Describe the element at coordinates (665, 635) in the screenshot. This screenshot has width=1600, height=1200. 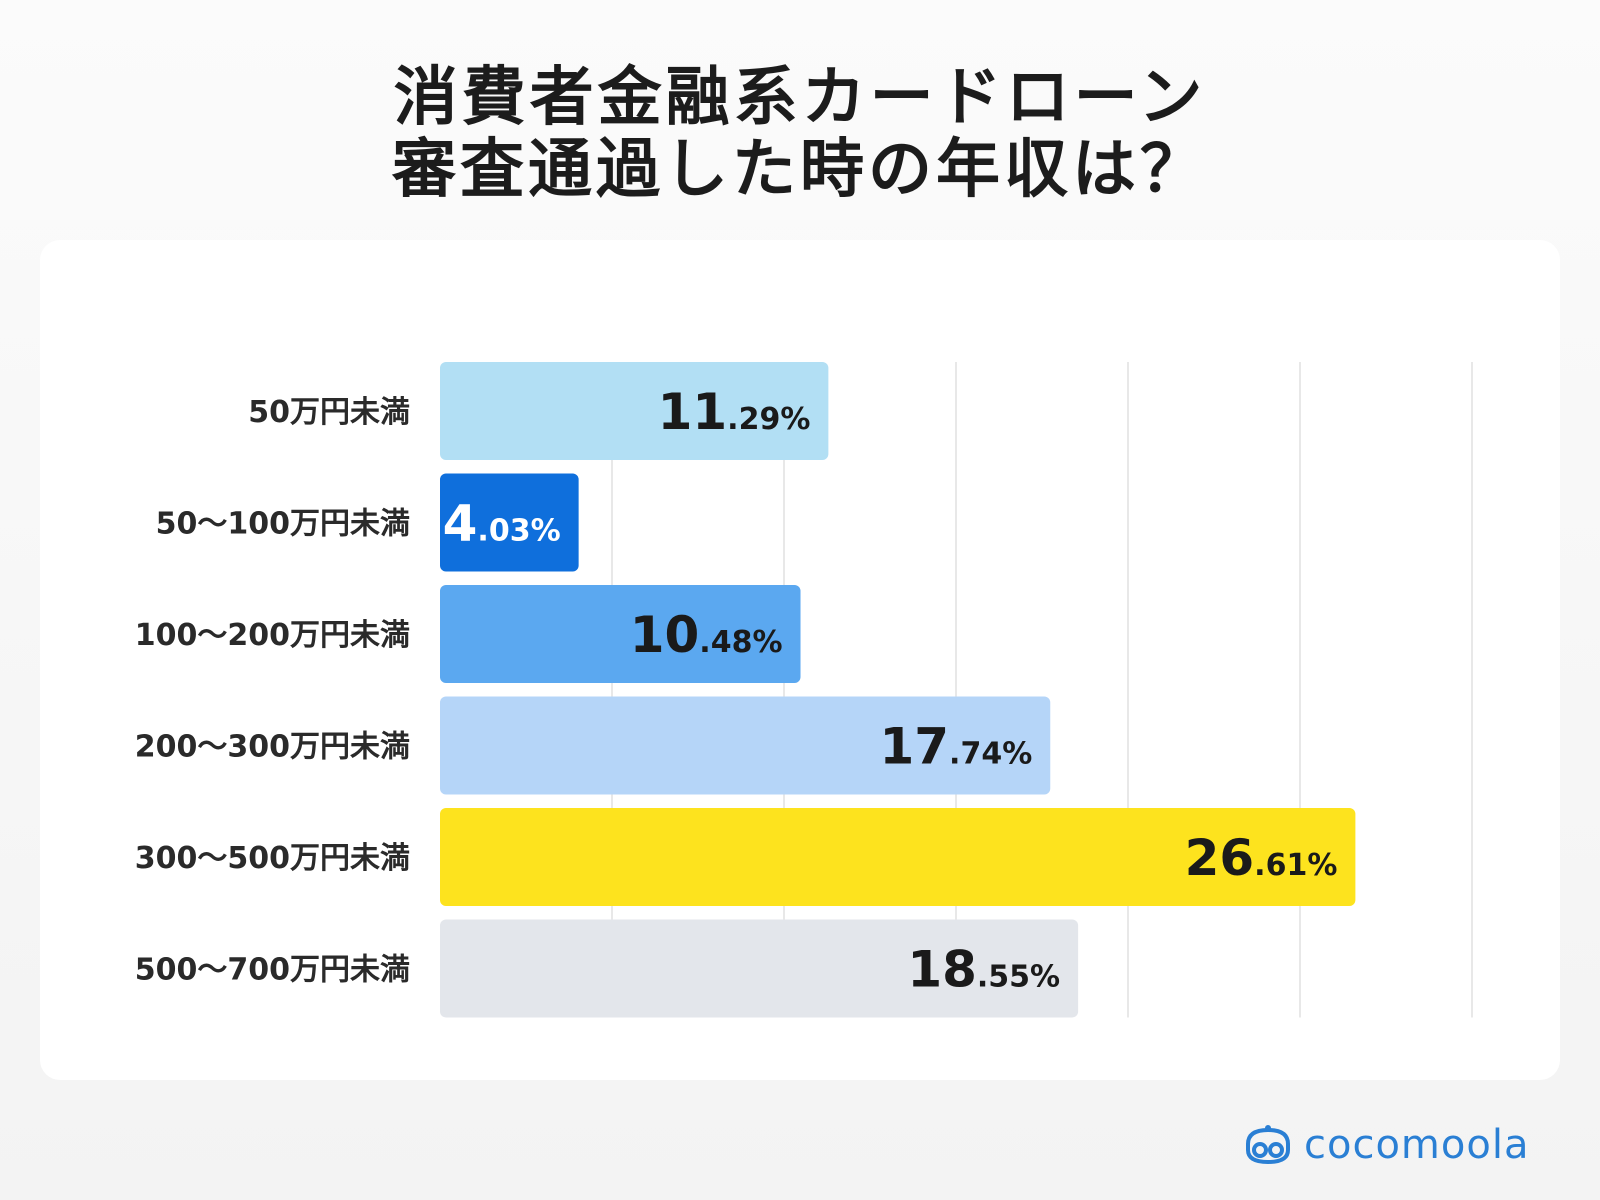
I see `bar-value-integer: 10` at that location.